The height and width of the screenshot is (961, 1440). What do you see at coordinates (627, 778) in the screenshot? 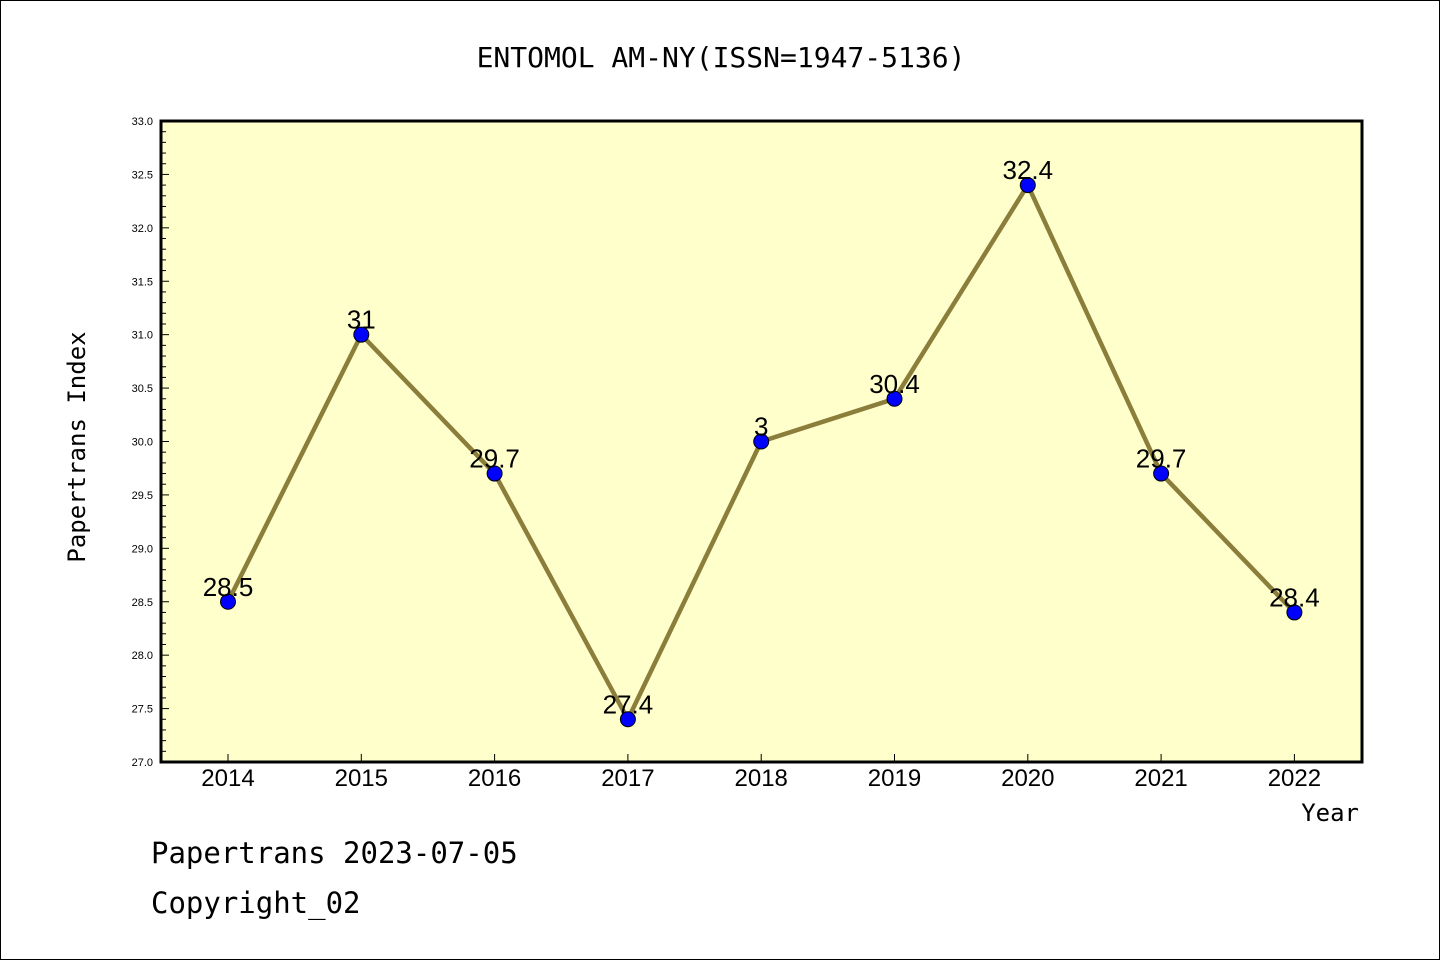
I see `x-tick-label: 2017` at bounding box center [627, 778].